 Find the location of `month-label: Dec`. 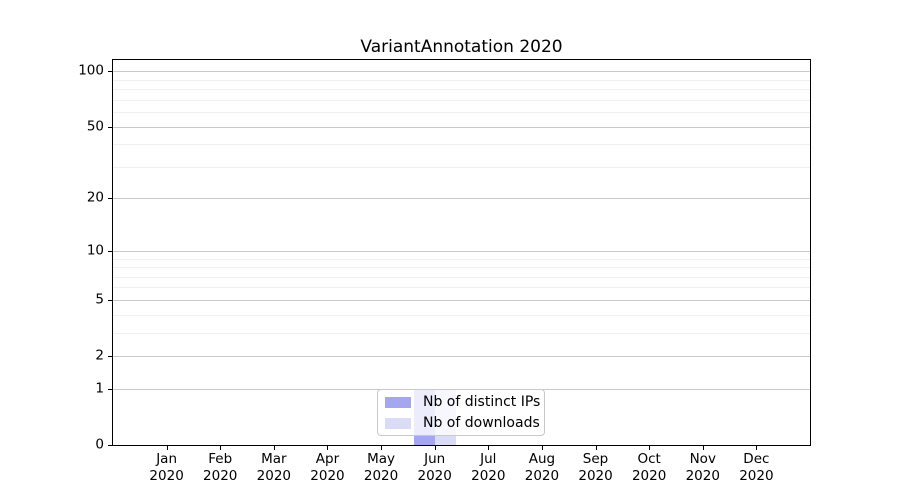

month-label: Dec is located at coordinates (756, 459).